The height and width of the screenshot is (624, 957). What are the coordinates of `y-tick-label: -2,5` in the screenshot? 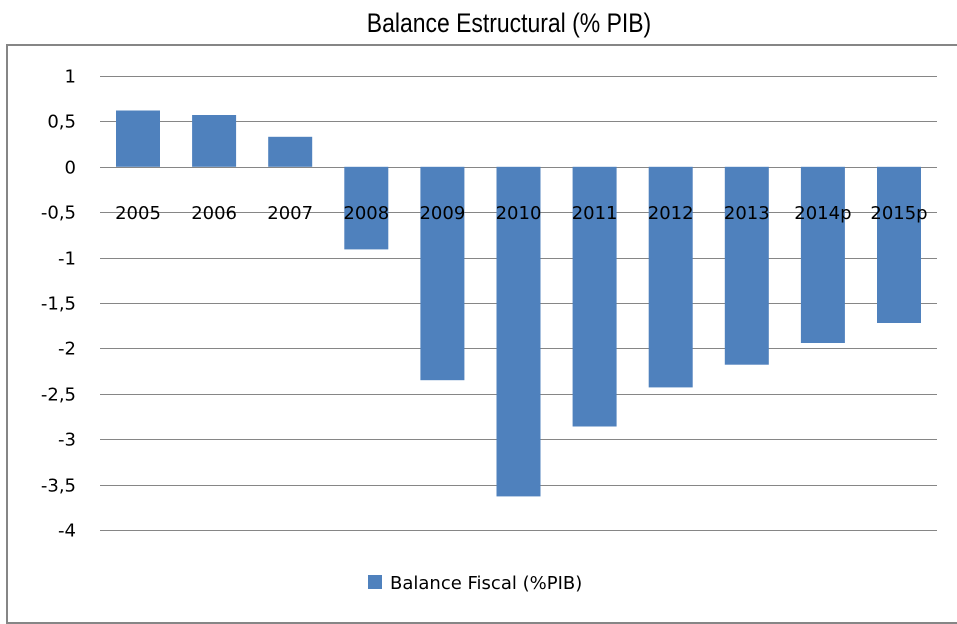 It's located at (58, 395).